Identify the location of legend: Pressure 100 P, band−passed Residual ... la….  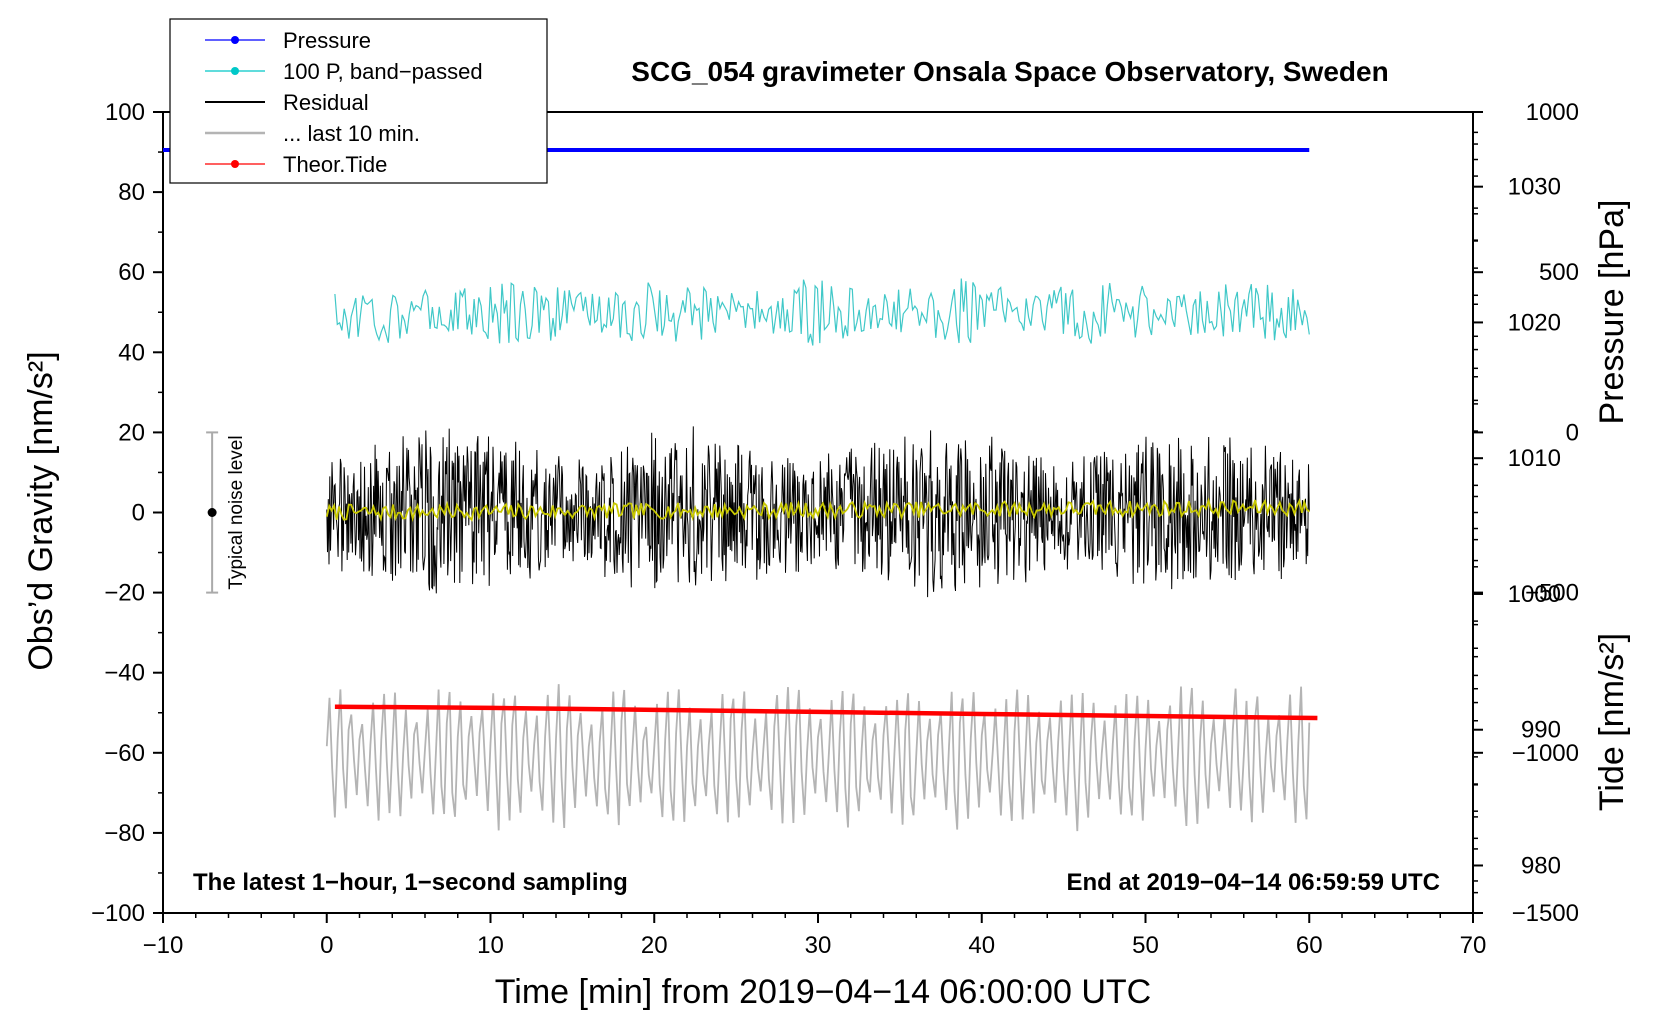
(358, 101).